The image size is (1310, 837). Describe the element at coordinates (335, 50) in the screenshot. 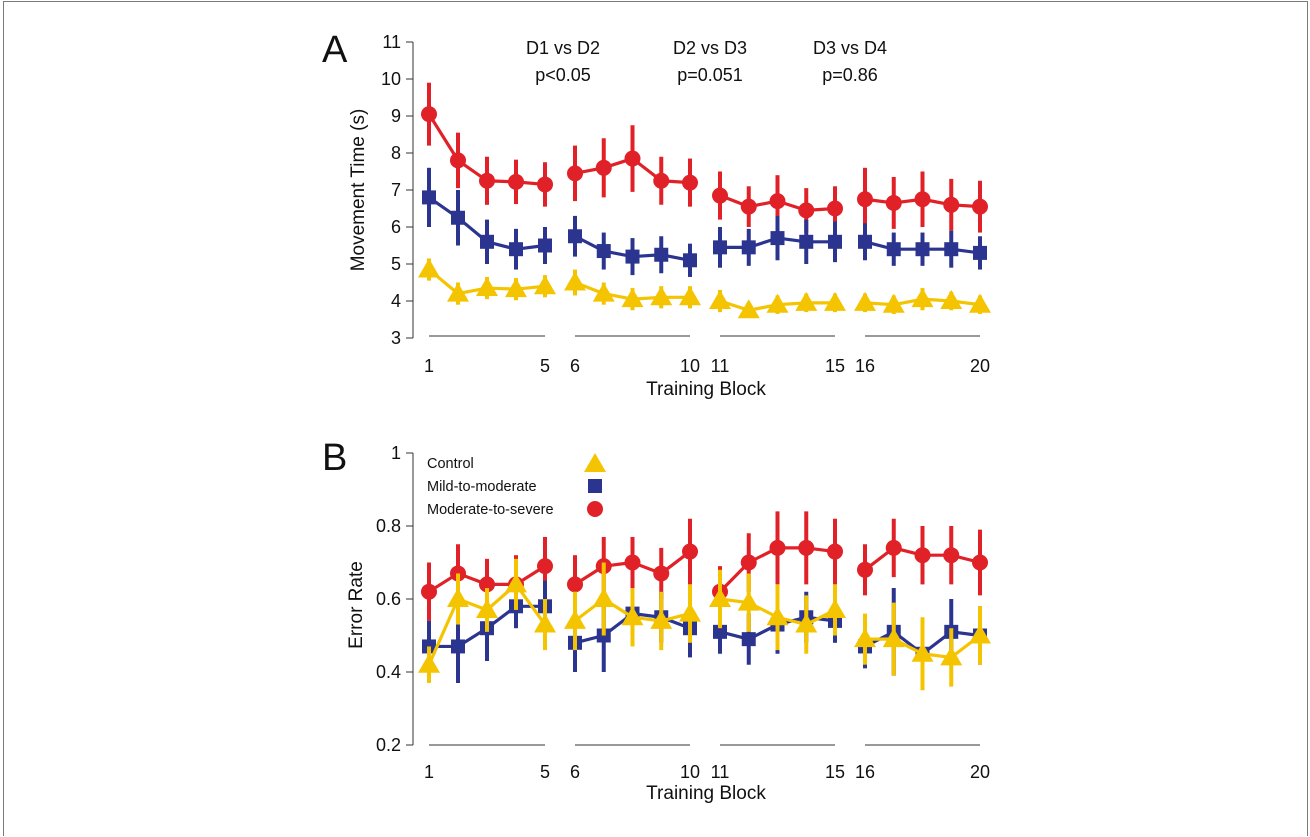

I see `panel-letter: A` at that location.